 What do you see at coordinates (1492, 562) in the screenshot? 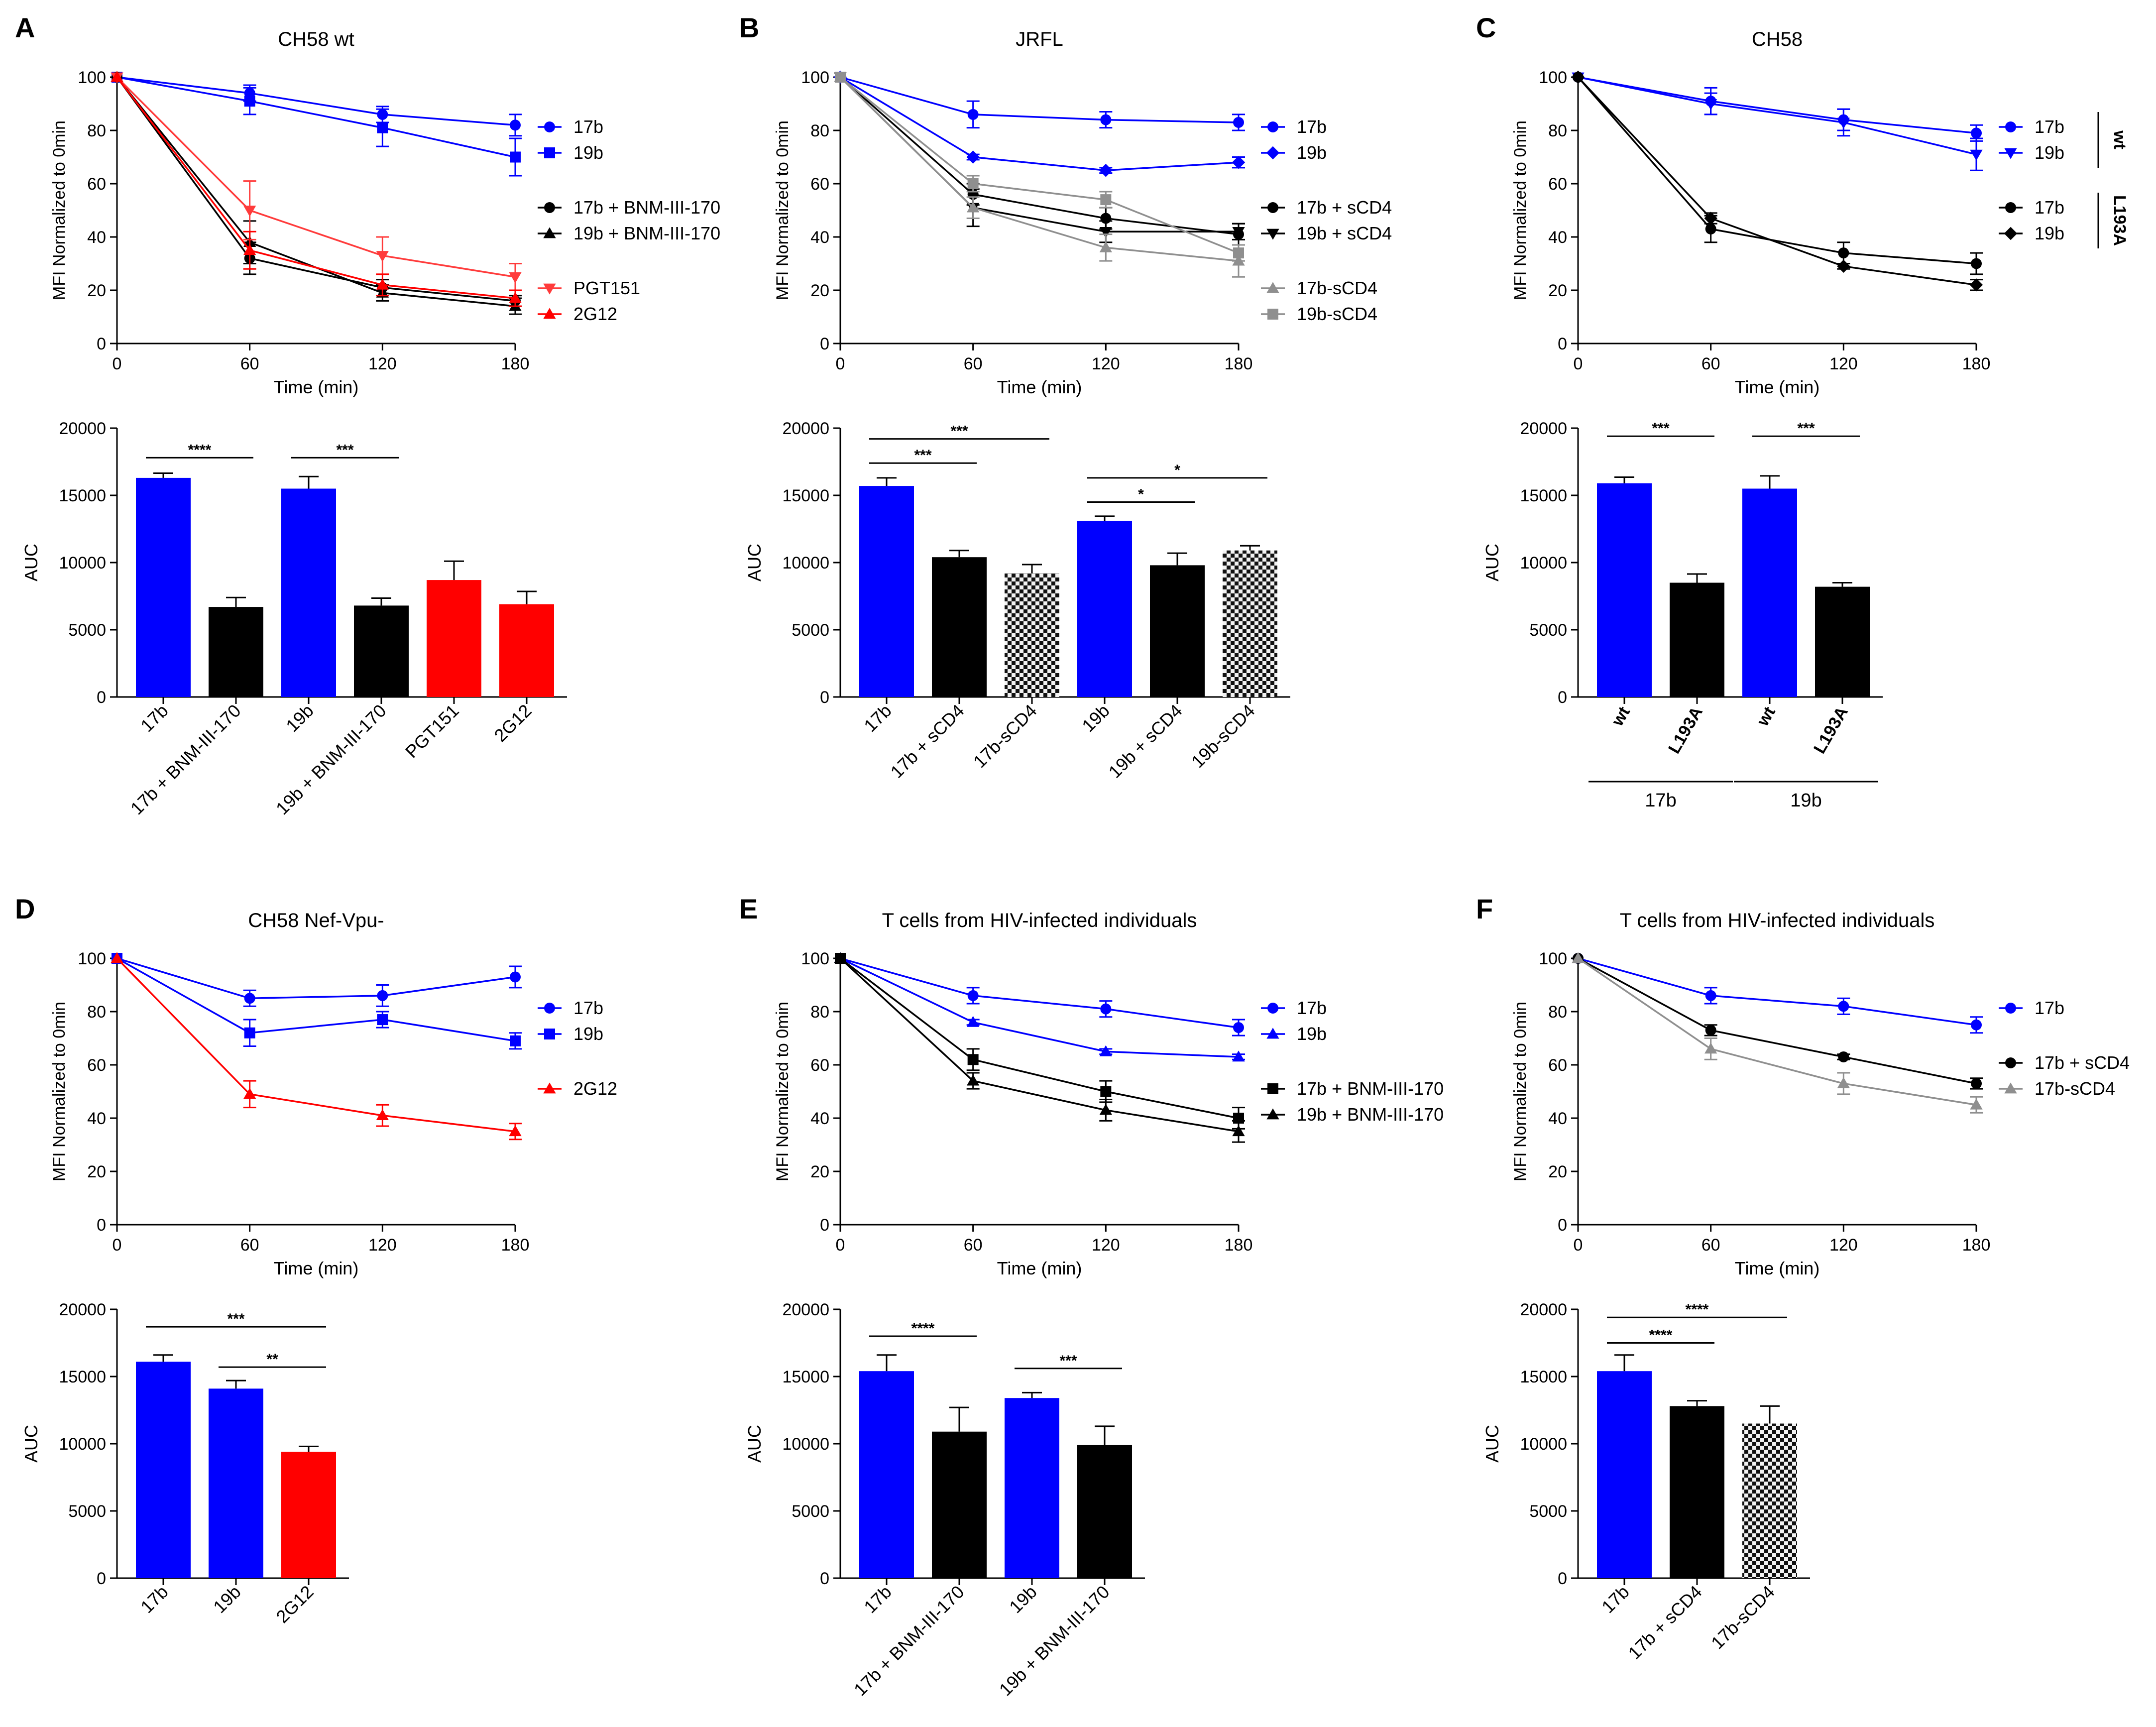
I see `y-axis-label: AUC` at bounding box center [1492, 562].